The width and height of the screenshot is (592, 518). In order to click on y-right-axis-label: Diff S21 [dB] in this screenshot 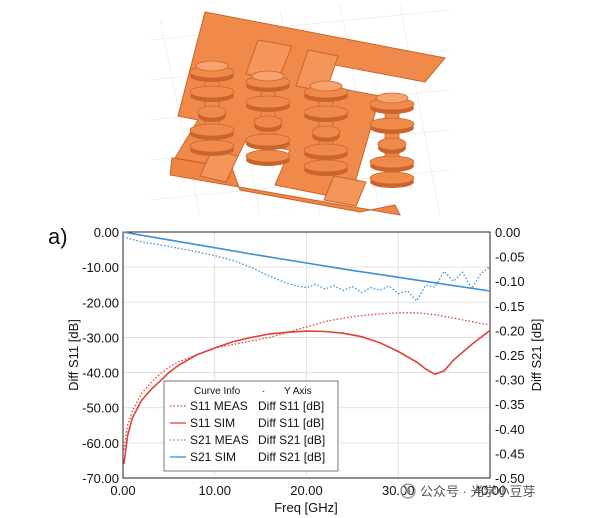, I will do `click(536, 355)`.